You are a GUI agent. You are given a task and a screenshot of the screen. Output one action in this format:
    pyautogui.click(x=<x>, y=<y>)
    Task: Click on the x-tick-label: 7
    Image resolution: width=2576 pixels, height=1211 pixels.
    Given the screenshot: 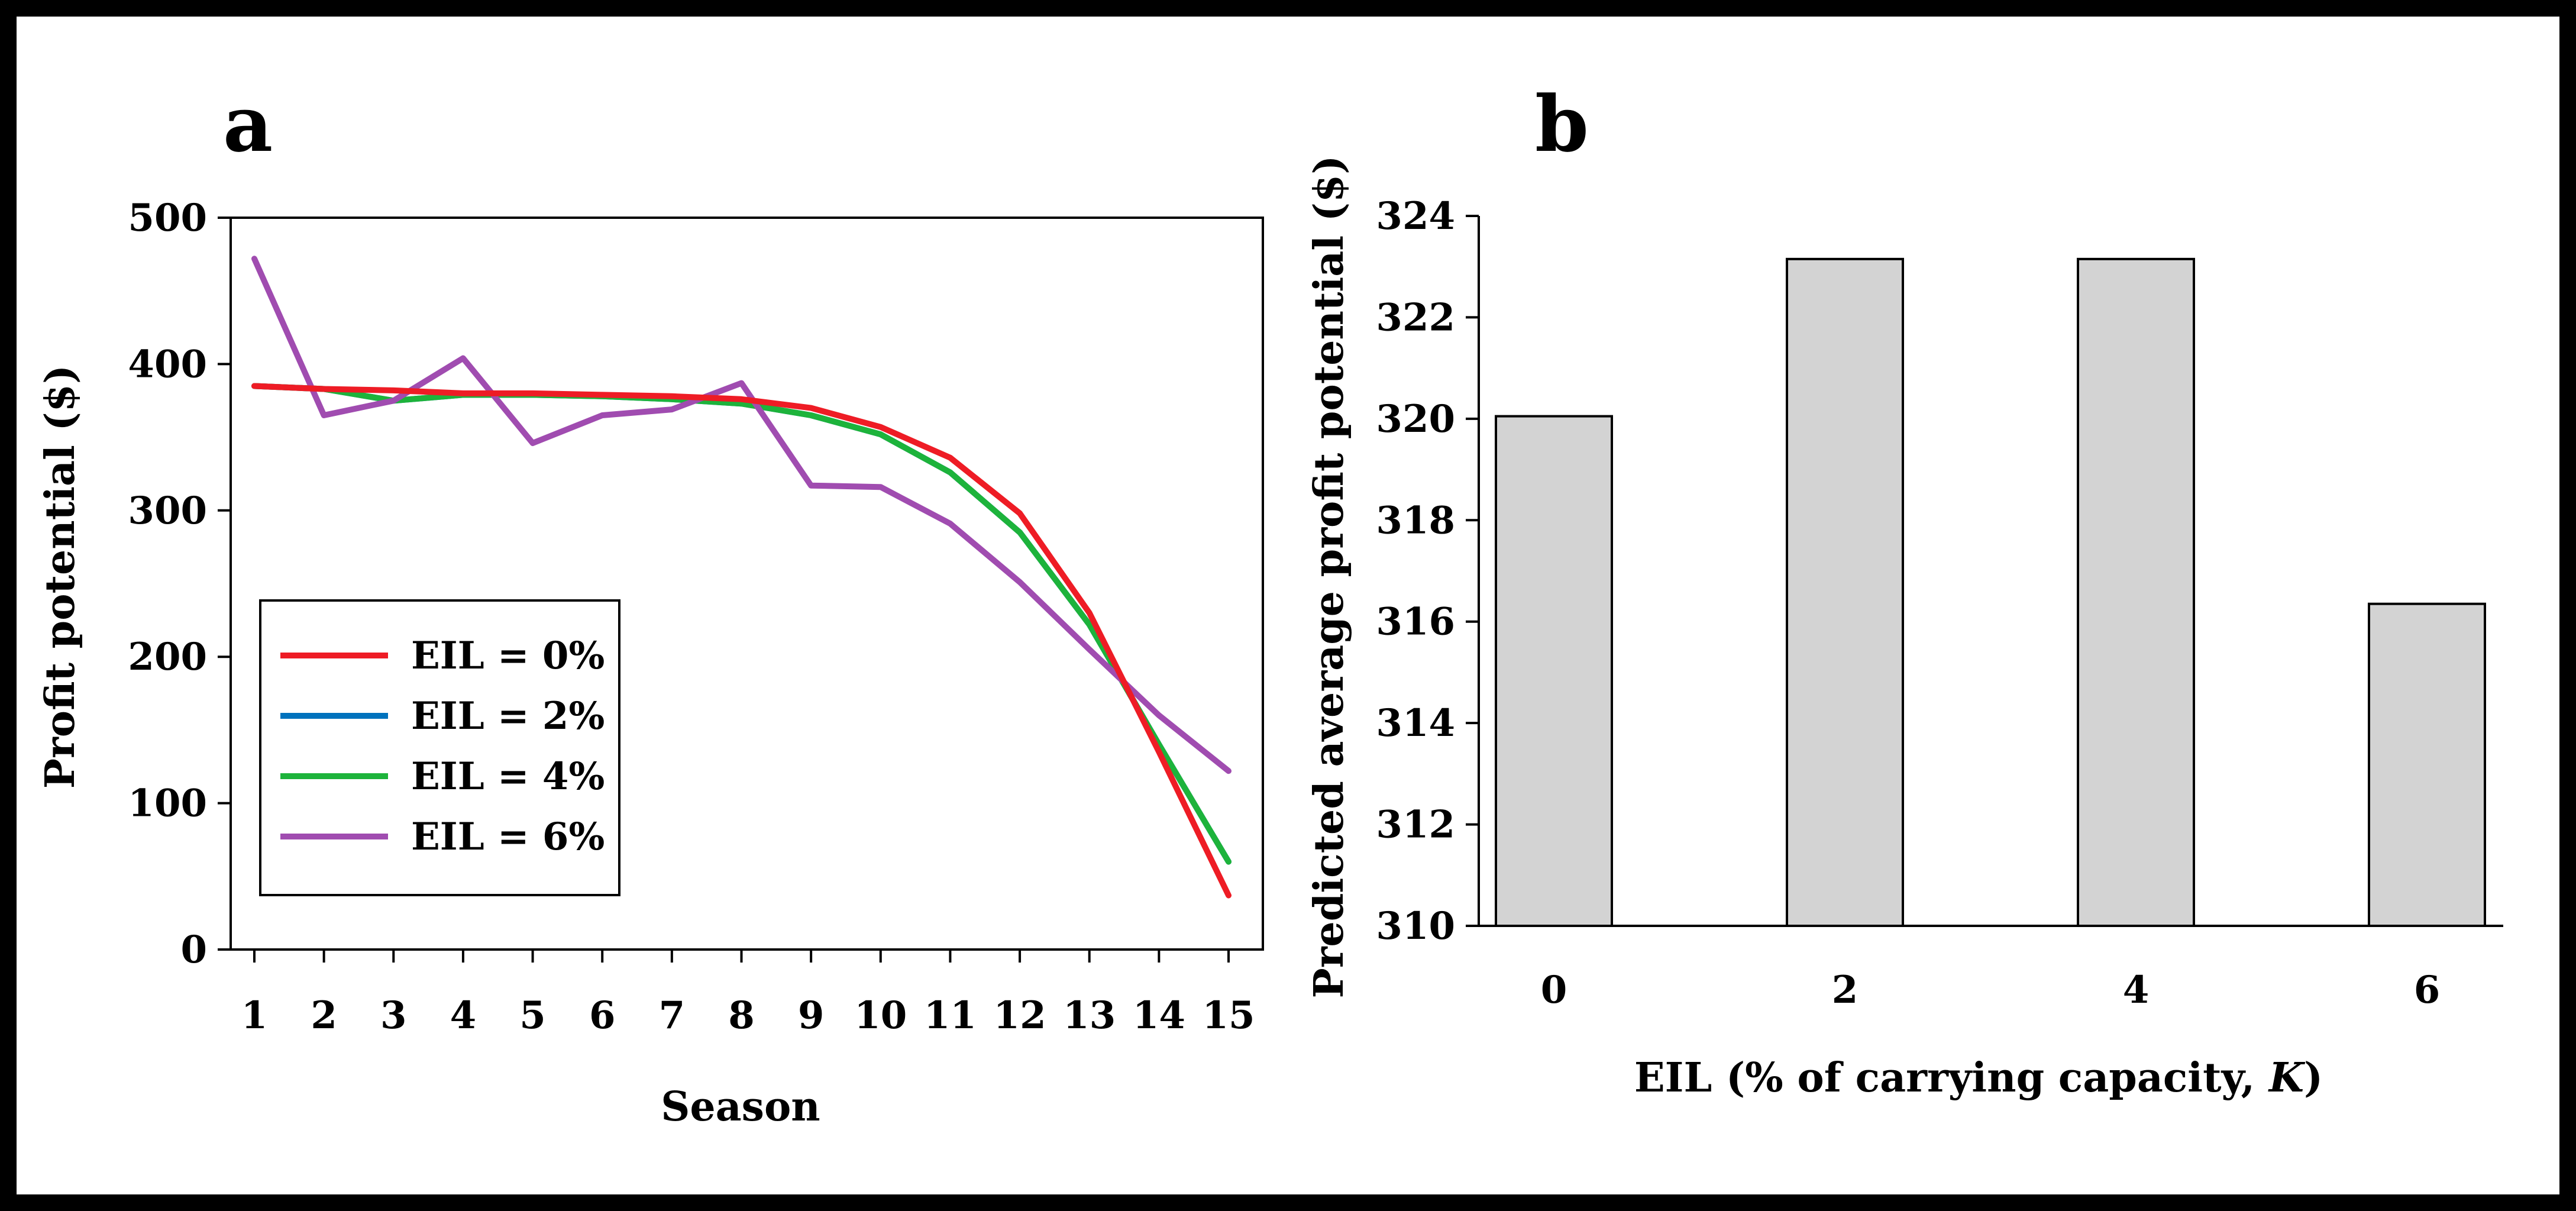 What is the action you would take?
    pyautogui.click(x=672, y=1015)
    